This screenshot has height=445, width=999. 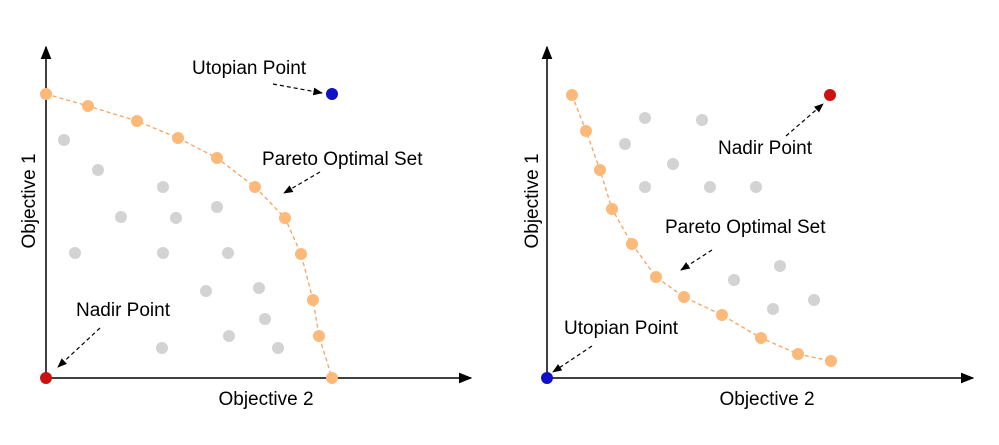 I want to click on left-utopian-arrow, so click(x=297, y=89).